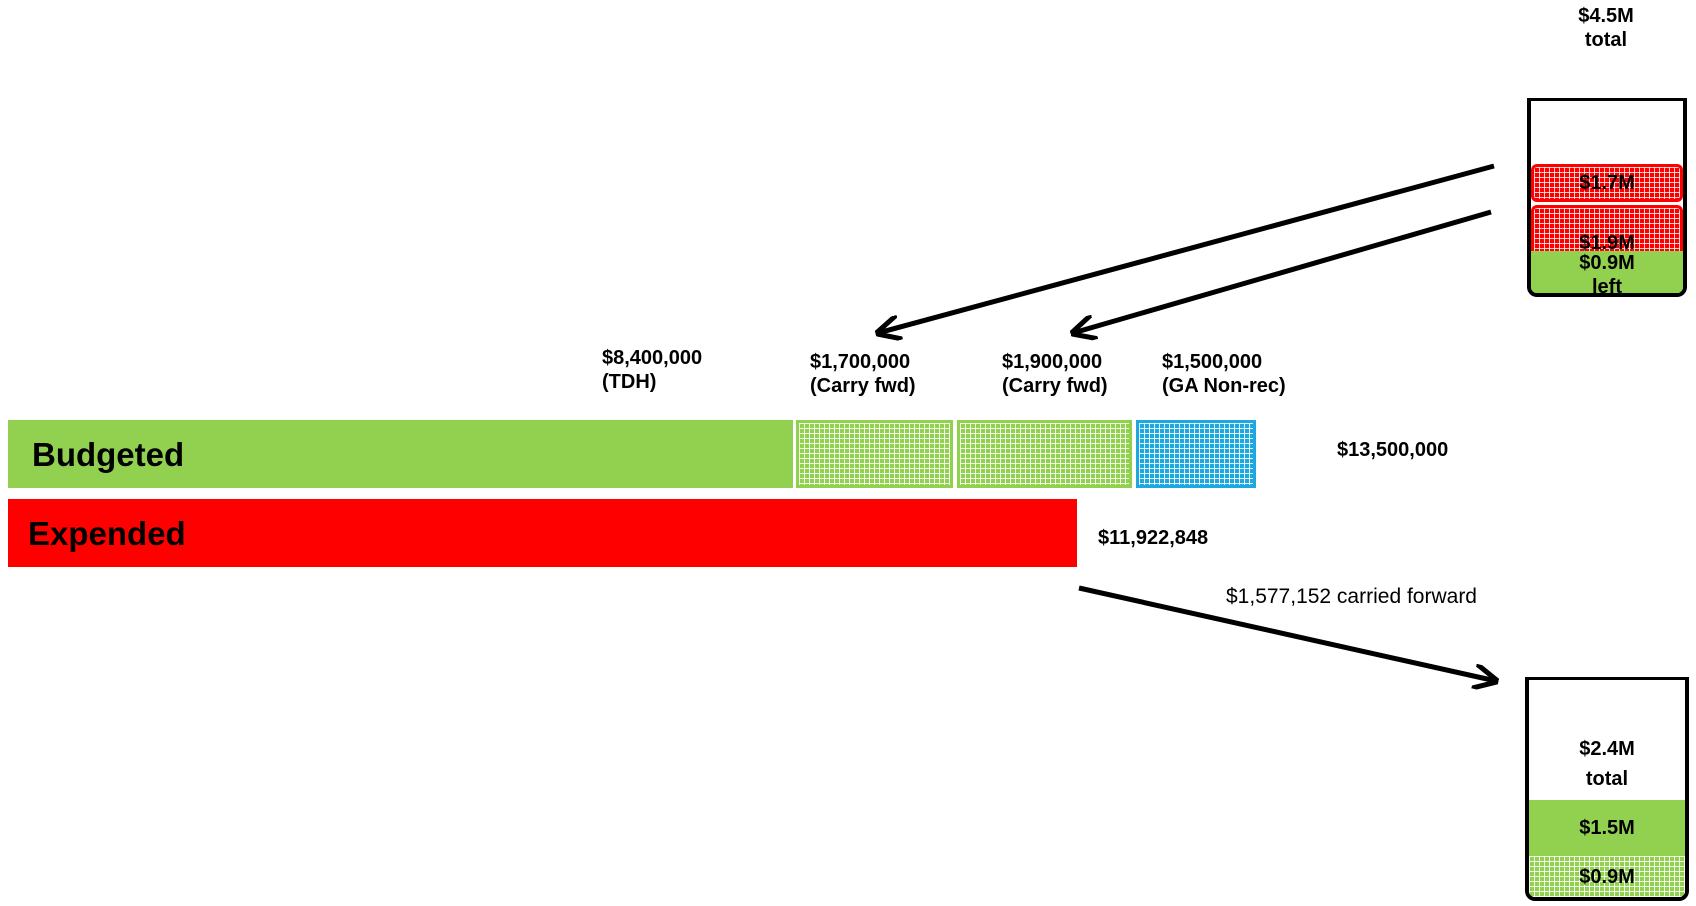 Image resolution: width=1696 pixels, height=906 pixels. I want to click on budgeted-label: Budgeted, so click(108, 454).